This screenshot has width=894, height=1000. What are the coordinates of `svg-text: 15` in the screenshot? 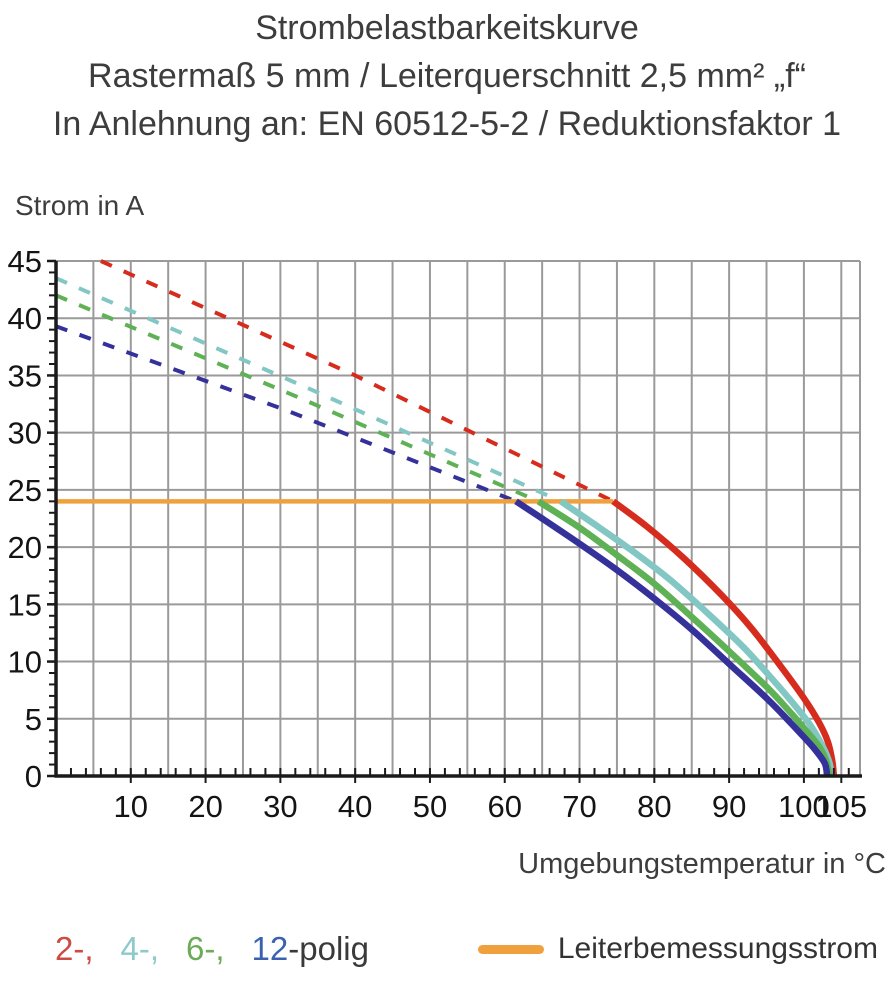 It's located at (25, 604).